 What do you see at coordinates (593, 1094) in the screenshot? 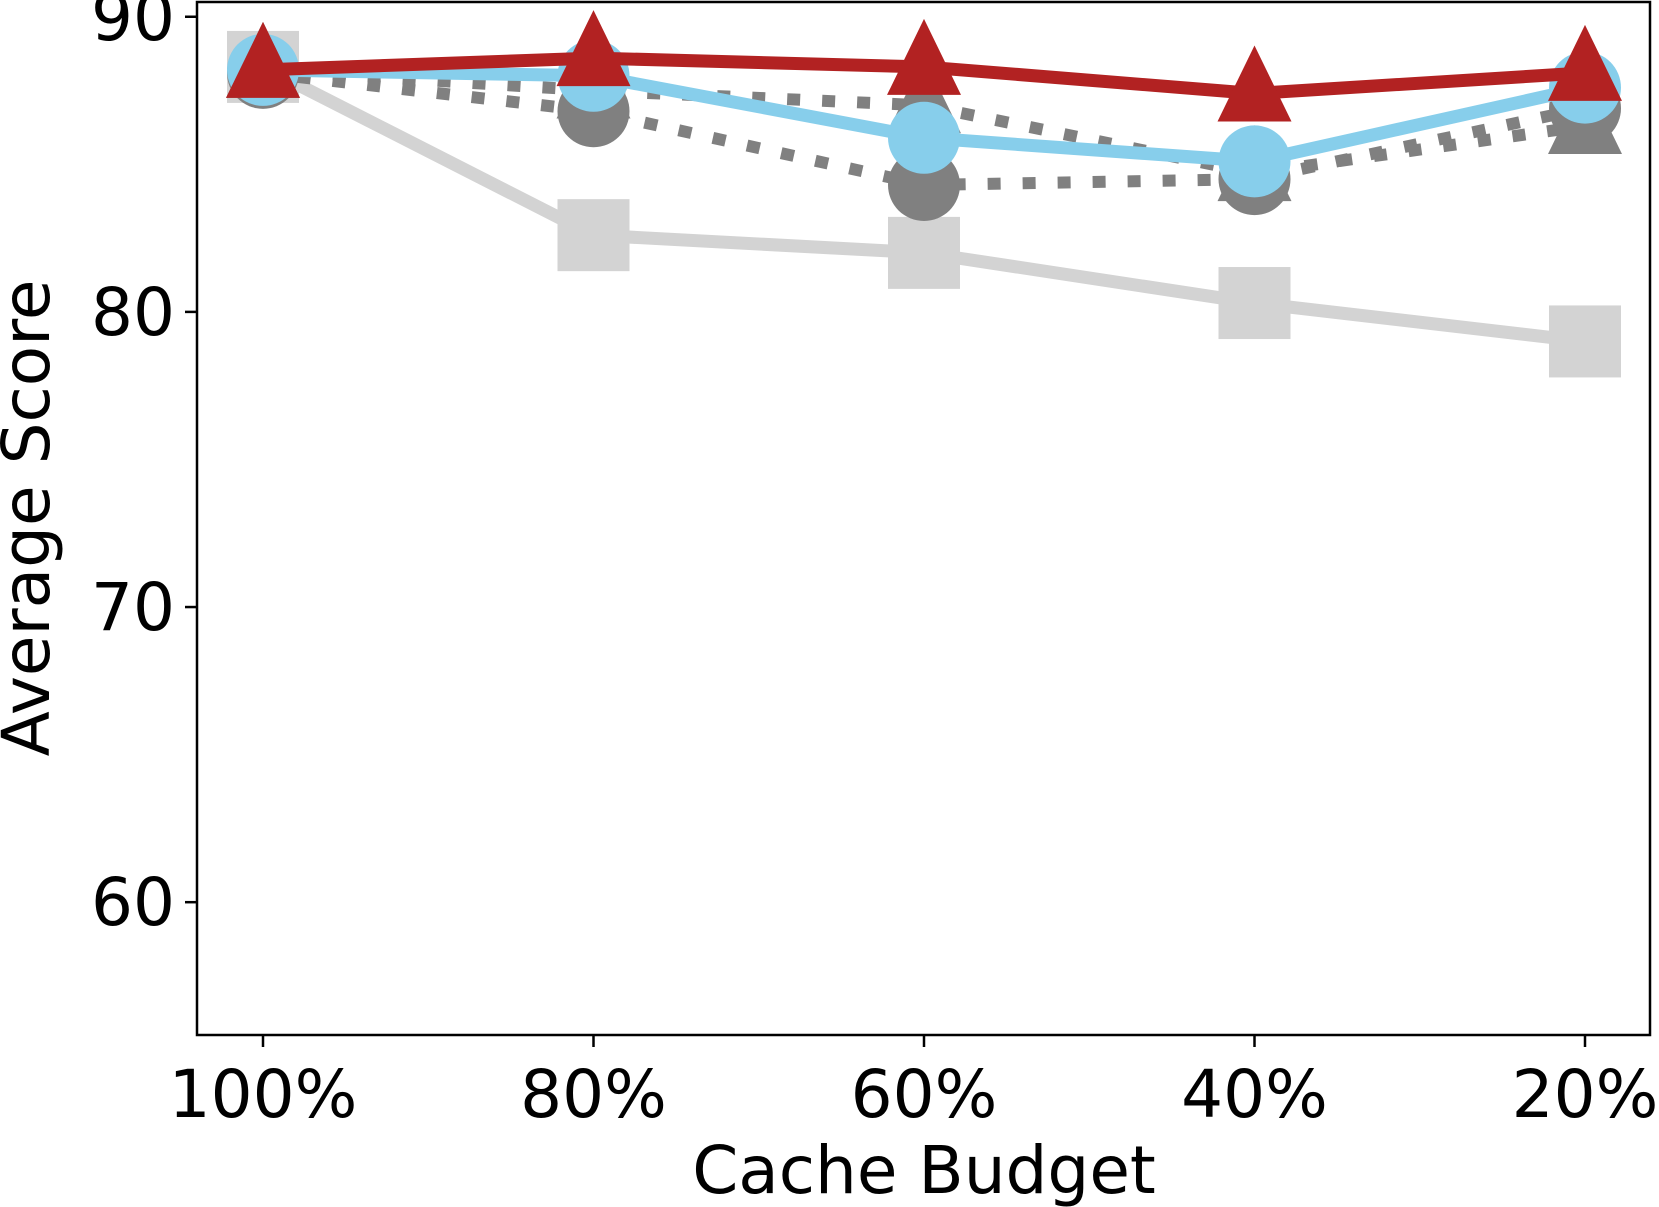
I see `x-tick-label: 80%` at bounding box center [593, 1094].